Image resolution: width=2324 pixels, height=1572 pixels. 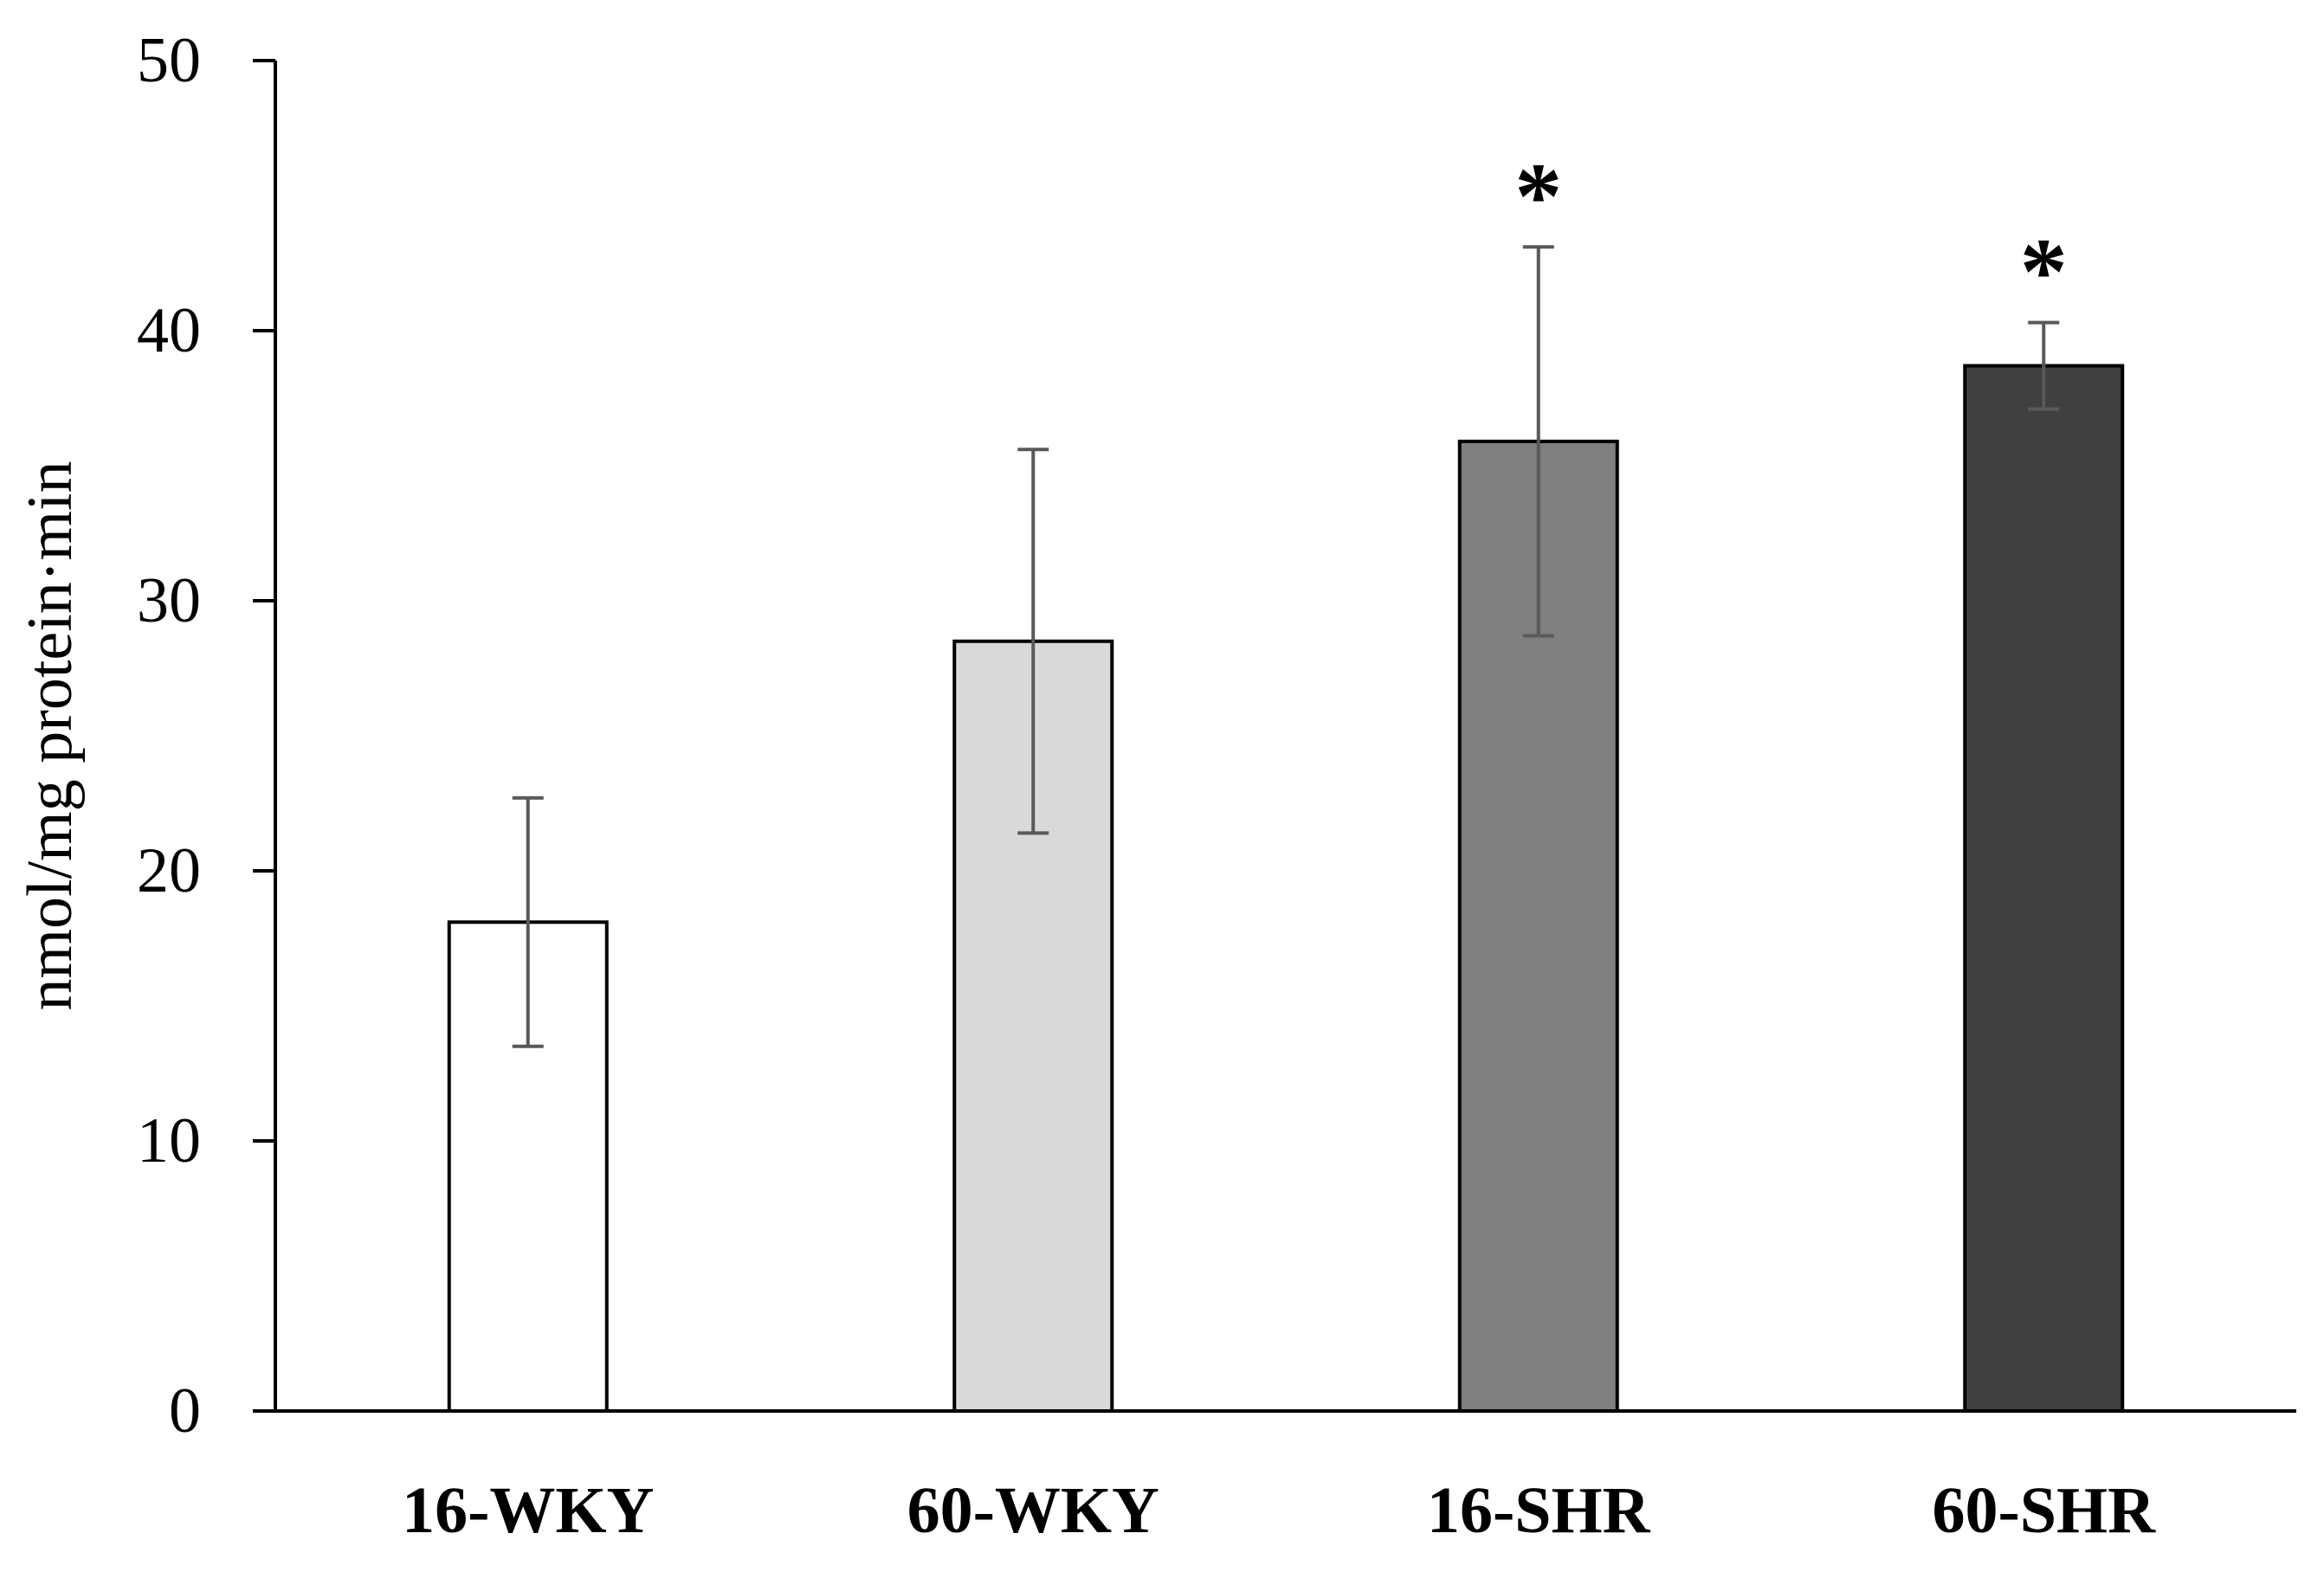 I want to click on y-tick-label: 40, so click(x=169, y=330).